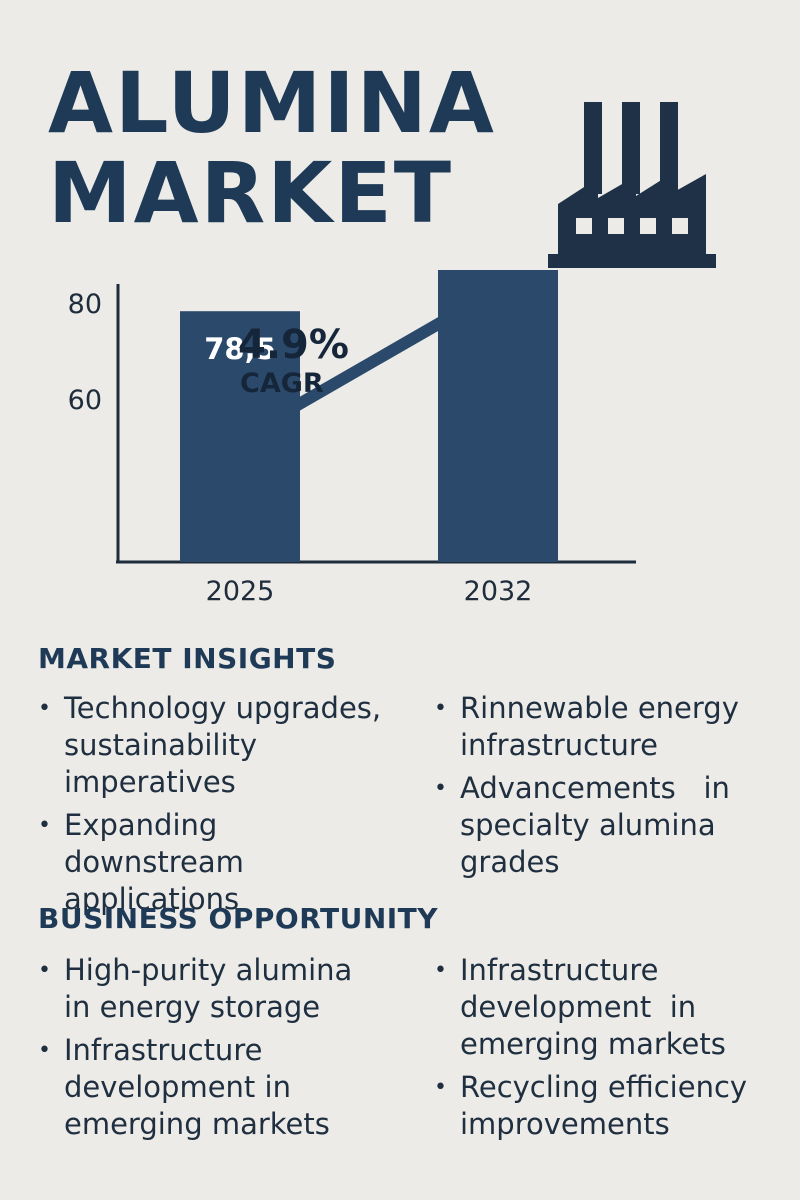 The image size is (800, 1200). What do you see at coordinates (282, 383) in the screenshot?
I see `cagr-label: CAGR` at bounding box center [282, 383].